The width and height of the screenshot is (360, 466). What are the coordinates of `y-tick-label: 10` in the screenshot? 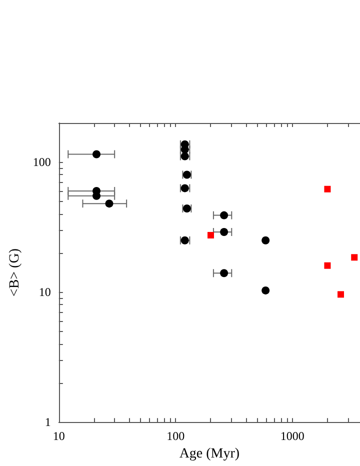 It's located at (44, 292).